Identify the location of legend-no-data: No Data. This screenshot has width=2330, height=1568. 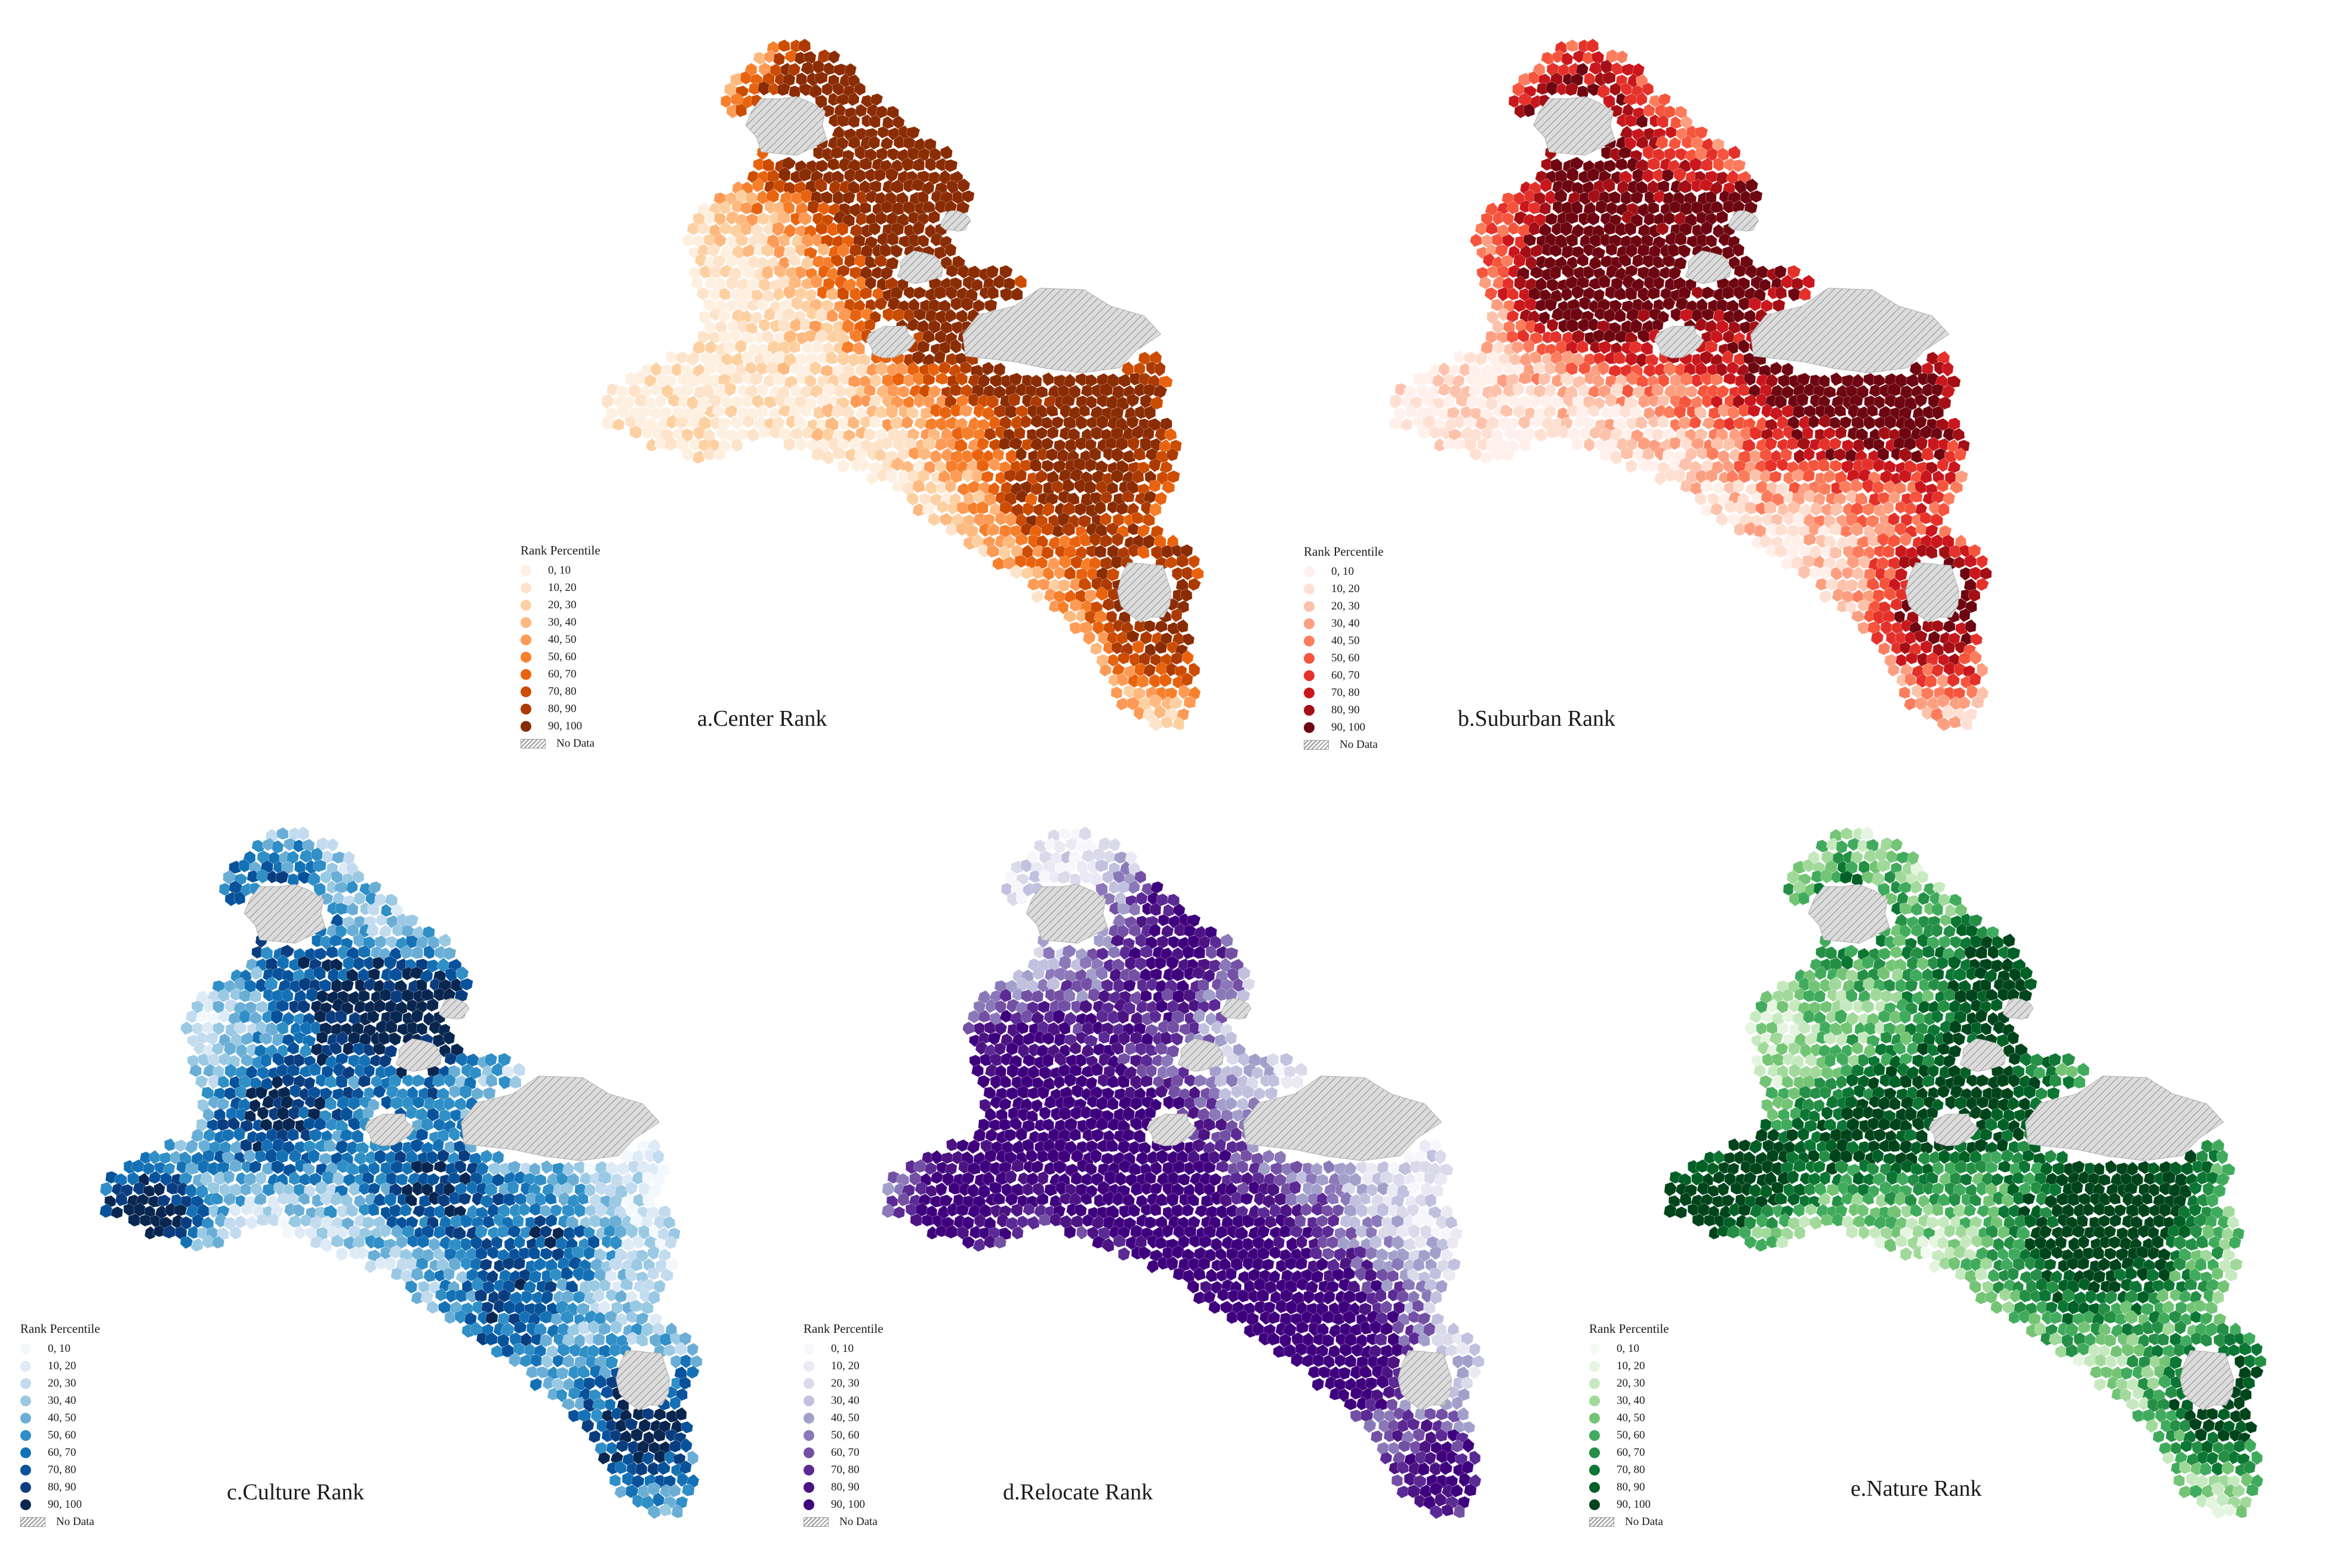
(561, 743).